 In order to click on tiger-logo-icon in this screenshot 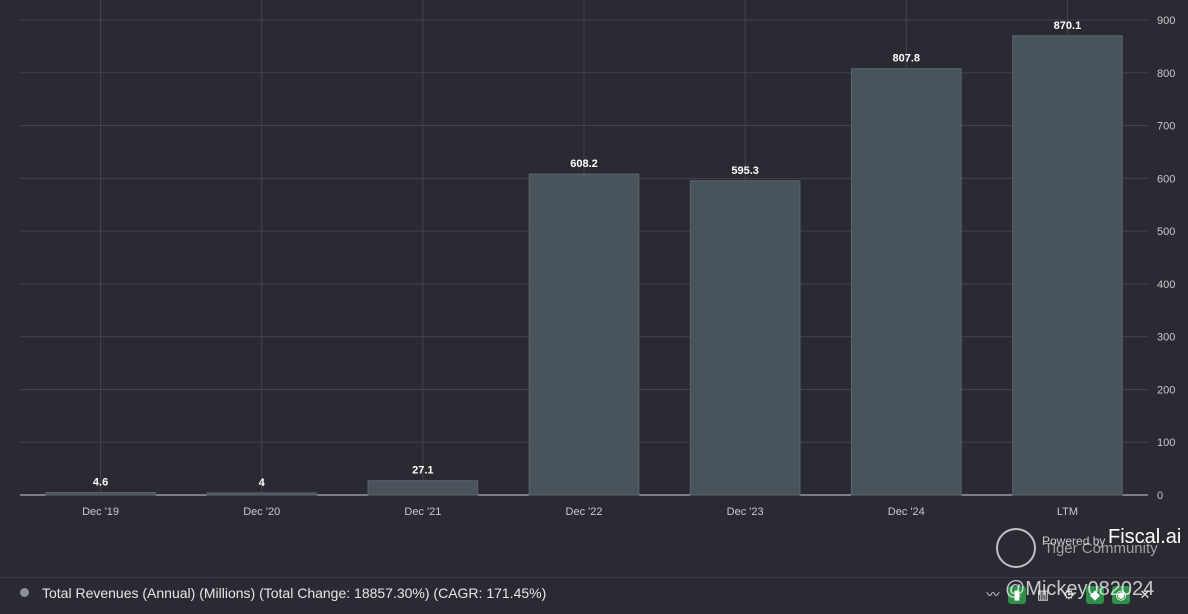, I will do `click(1016, 548)`.